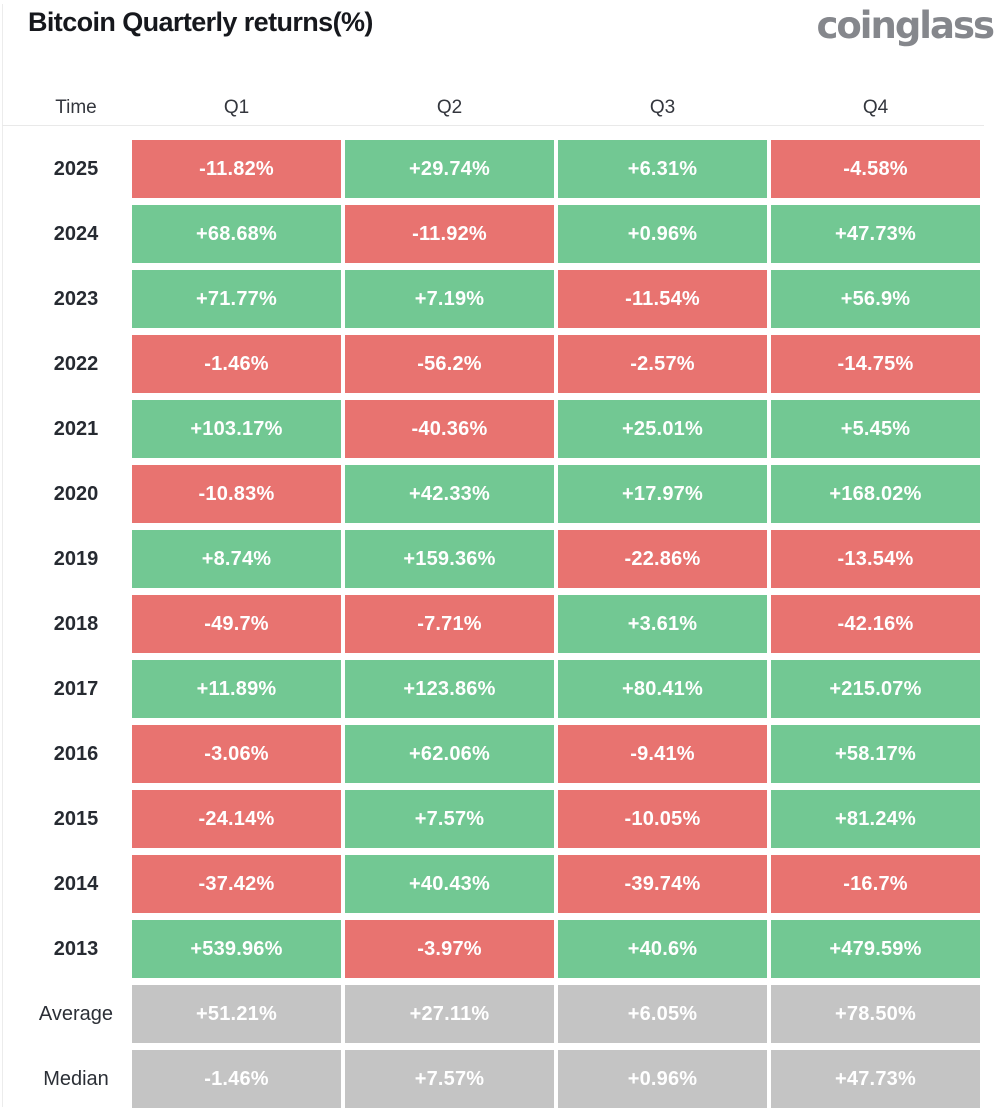  Describe the element at coordinates (236, 559) in the screenshot. I see `cell-2019-q1: +8.74%` at that location.